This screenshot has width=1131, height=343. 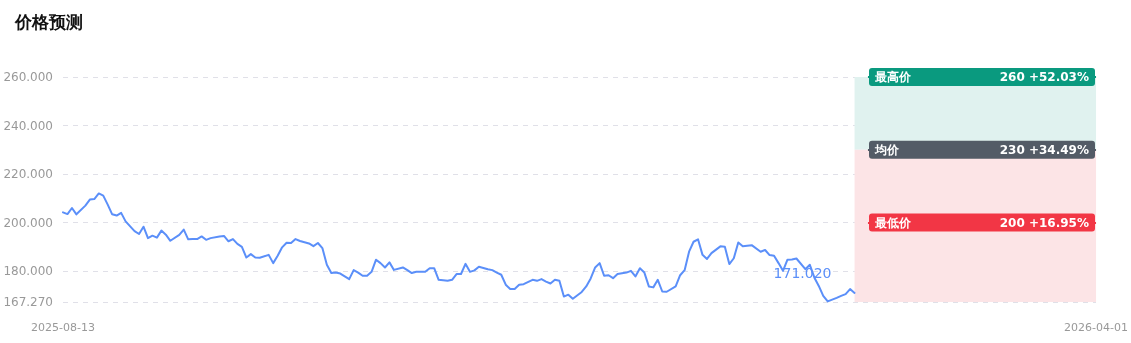 What do you see at coordinates (982, 149) in the screenshot?
I see `text: 均价 230 +34.49%` at bounding box center [982, 149].